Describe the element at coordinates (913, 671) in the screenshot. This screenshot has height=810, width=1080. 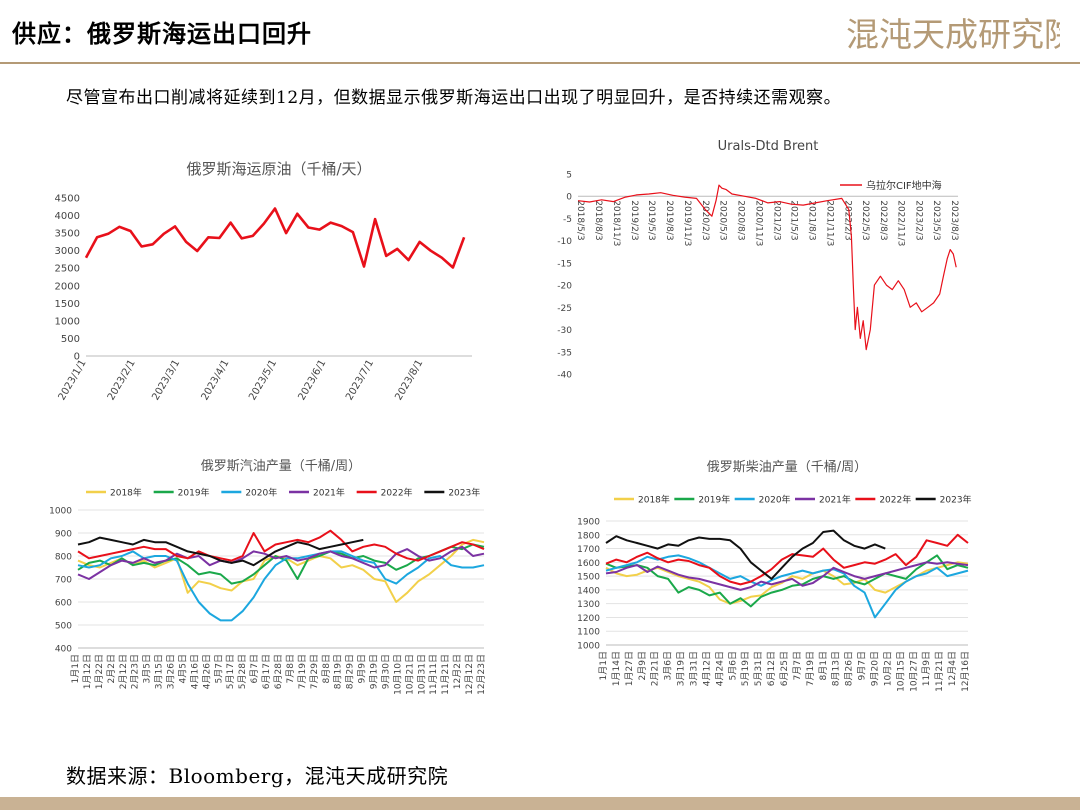
I see `x-tick-label: 10月27日` at that location.